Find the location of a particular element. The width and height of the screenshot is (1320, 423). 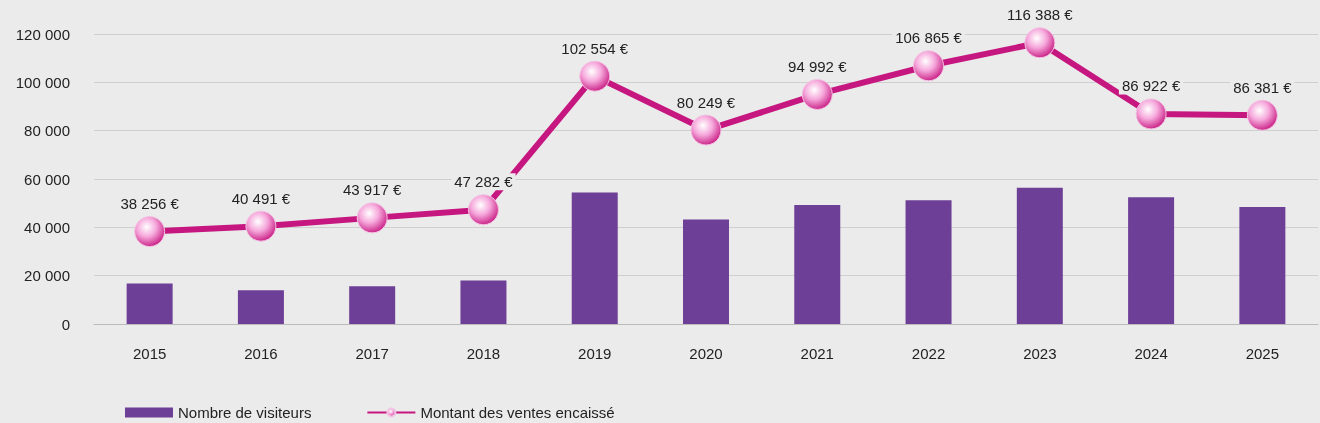

x-tick-label: 2021 is located at coordinates (817, 353).